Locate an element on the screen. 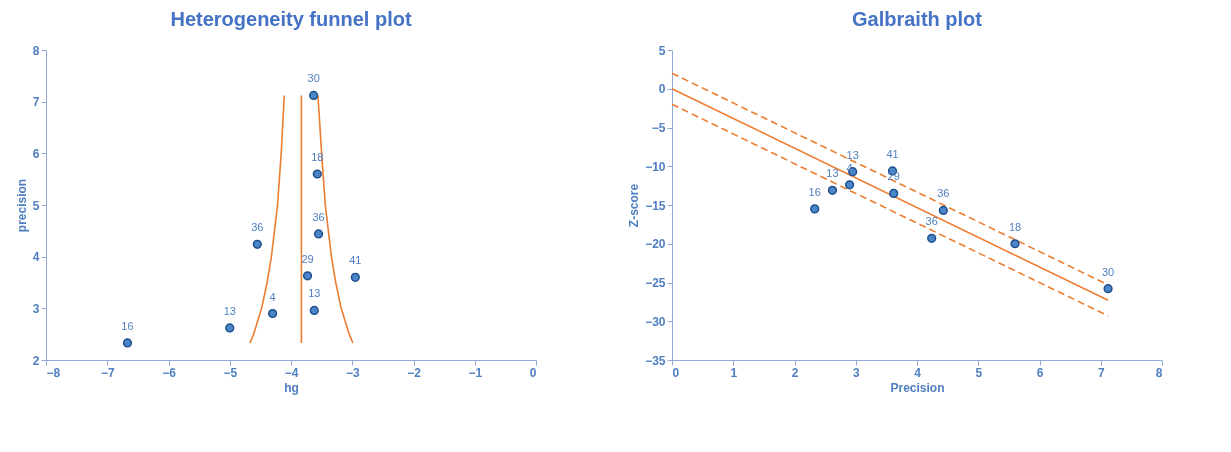  x-tick-label: 3 is located at coordinates (856, 372).